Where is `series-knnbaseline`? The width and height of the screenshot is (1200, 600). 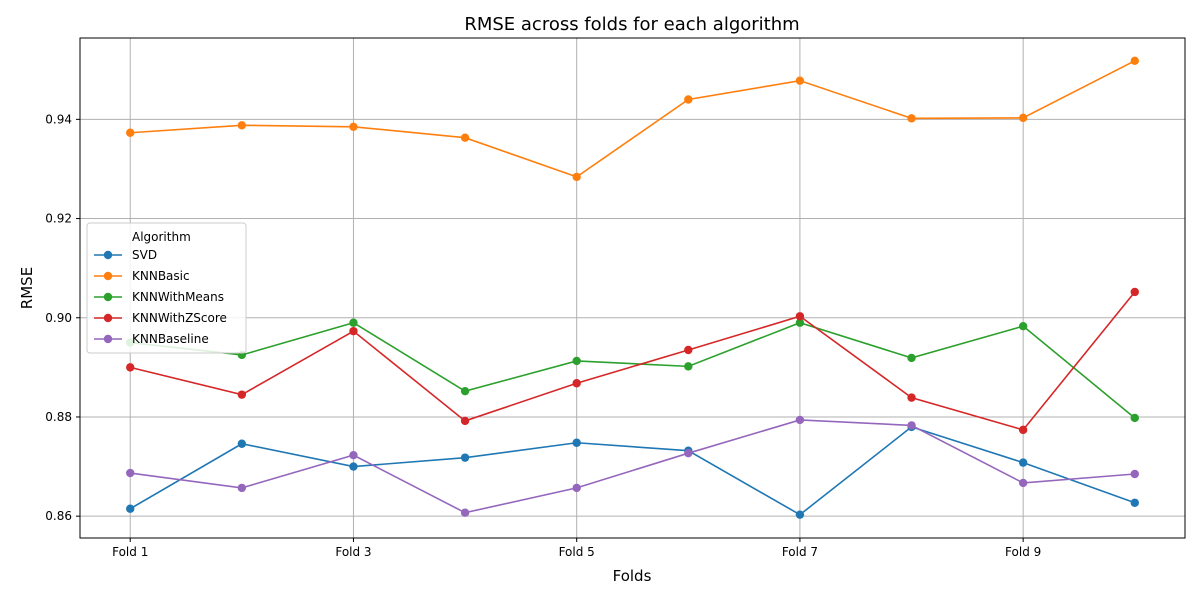
series-knnbaseline is located at coordinates (632, 466).